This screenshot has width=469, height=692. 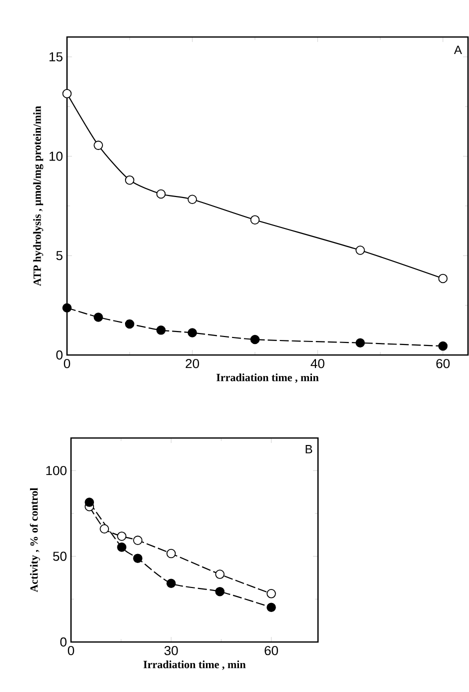 I want to click on y-axis-title: Activity , % of control, so click(x=35, y=540).